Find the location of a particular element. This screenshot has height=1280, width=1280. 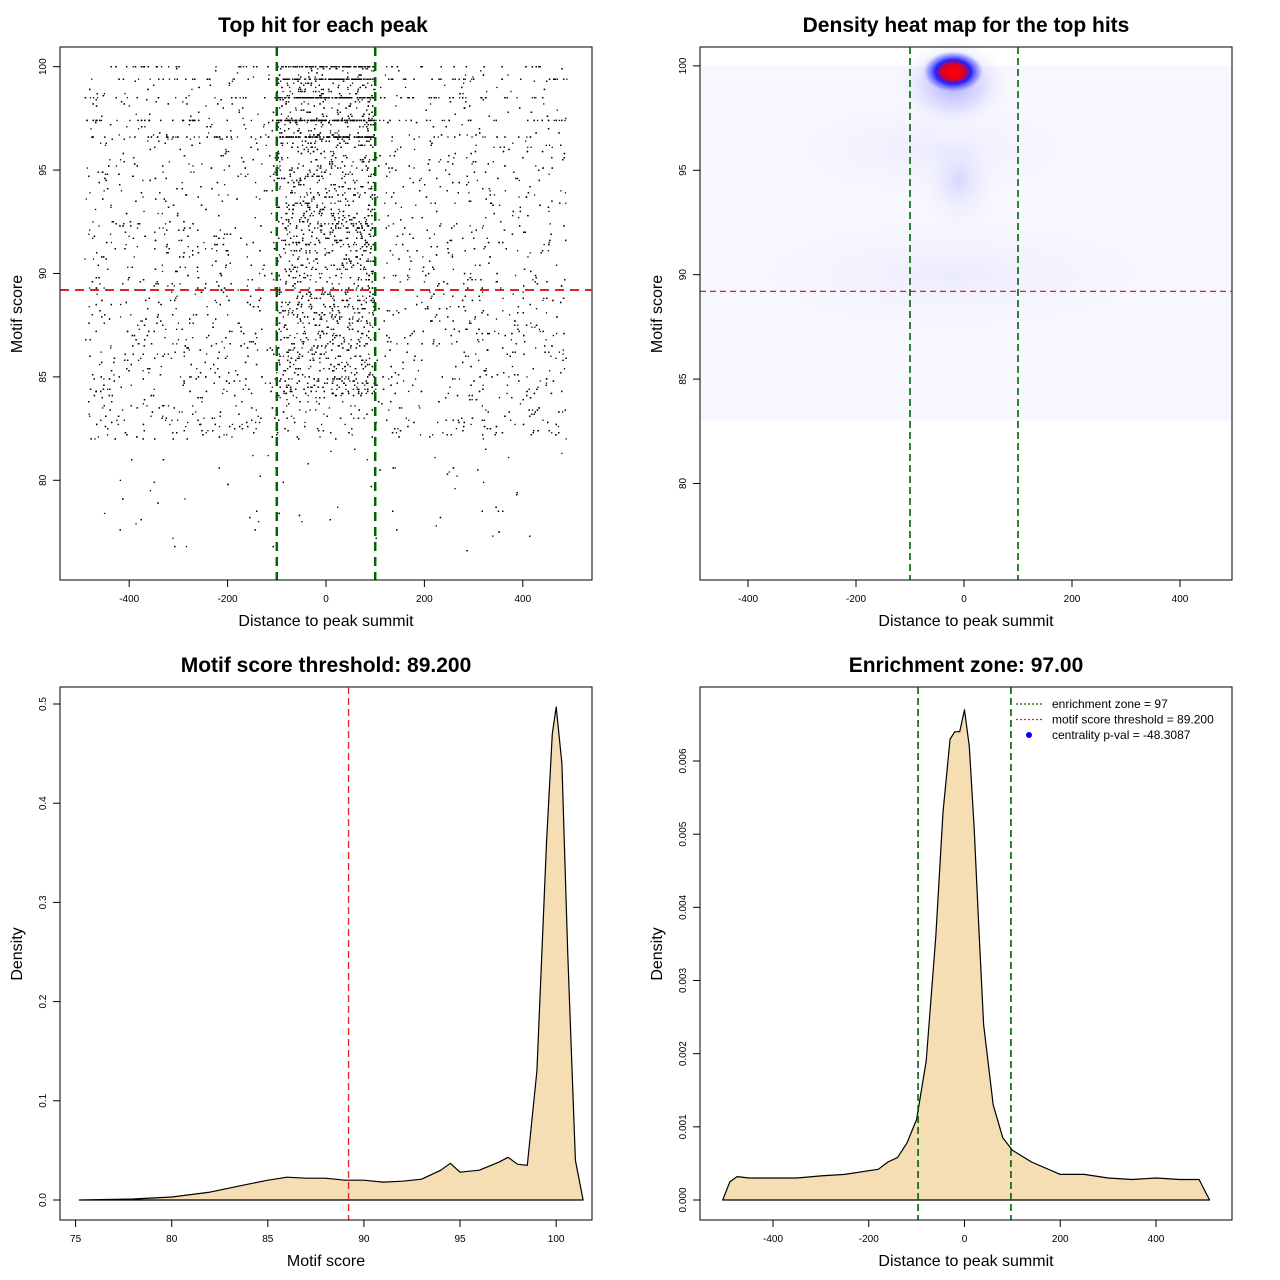

scatter-title: Top hit for each peak is located at coordinates (323, 25).